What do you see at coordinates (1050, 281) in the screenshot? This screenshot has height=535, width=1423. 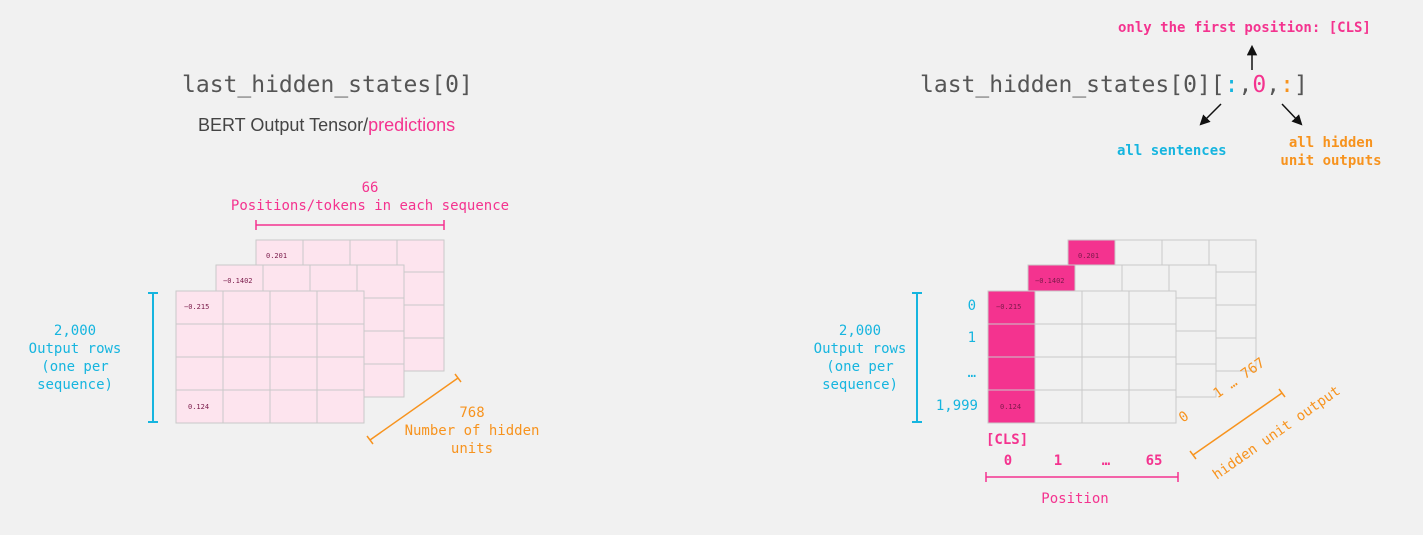 I see `right-cell-middle-top: −0.1402` at bounding box center [1050, 281].